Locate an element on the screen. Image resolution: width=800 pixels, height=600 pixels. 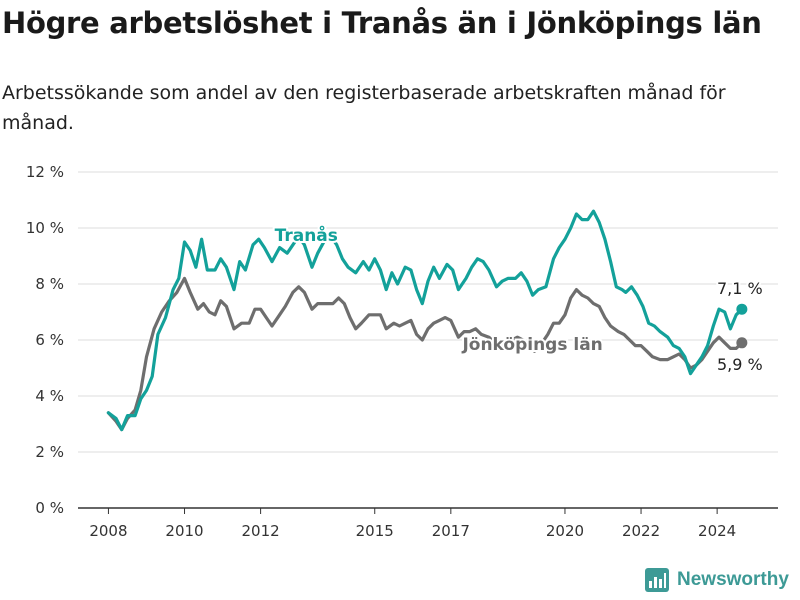
y-tick-label: 6 % is located at coordinates (49, 340).